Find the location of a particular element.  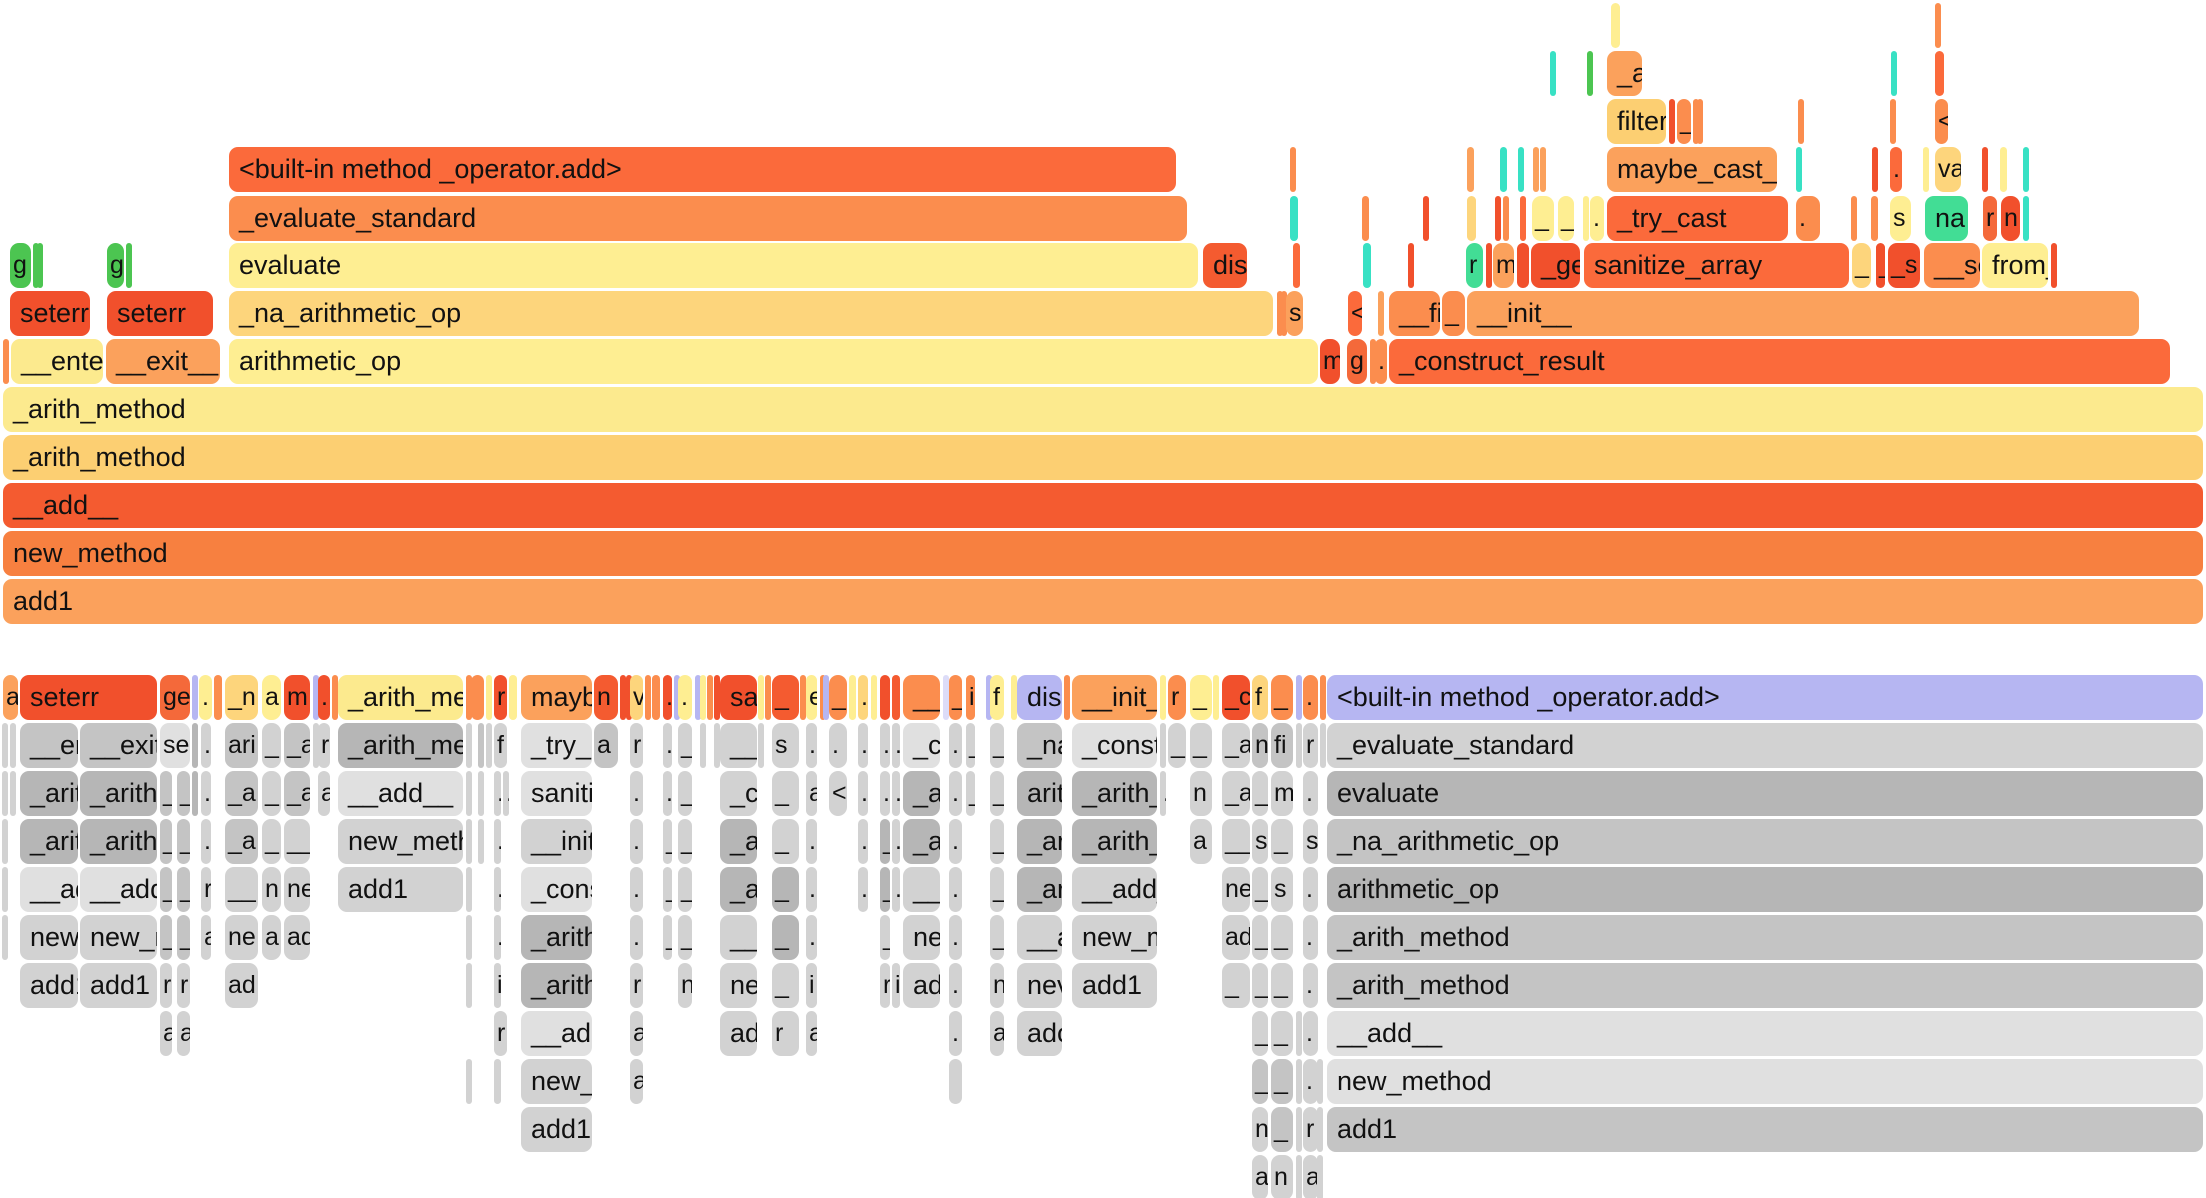

flame-block: na is located at coordinates (1946, 218).